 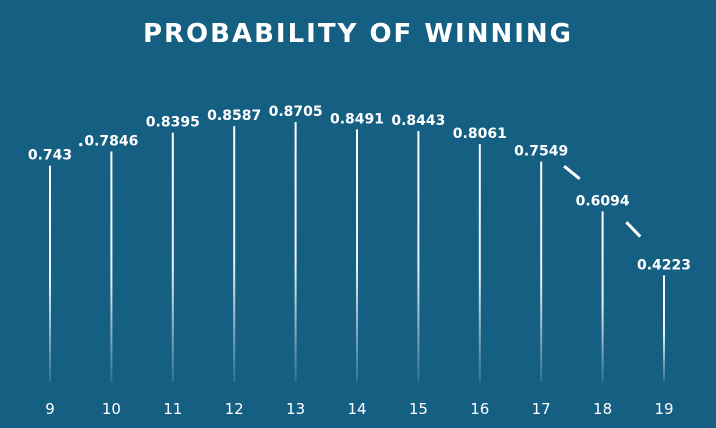 What do you see at coordinates (664, 265) in the screenshot?
I see `value-label-19: 0.4223` at bounding box center [664, 265].